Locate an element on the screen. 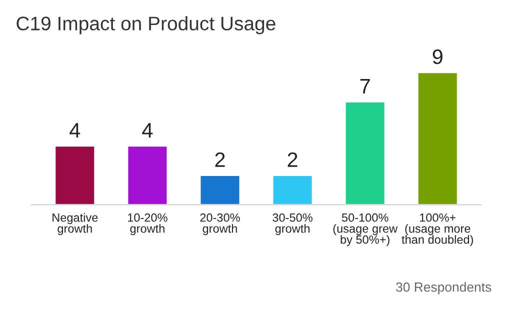 This screenshot has height=315, width=523. x-tick-label: 100%+ (usage more than doubled) is located at coordinates (438, 229).